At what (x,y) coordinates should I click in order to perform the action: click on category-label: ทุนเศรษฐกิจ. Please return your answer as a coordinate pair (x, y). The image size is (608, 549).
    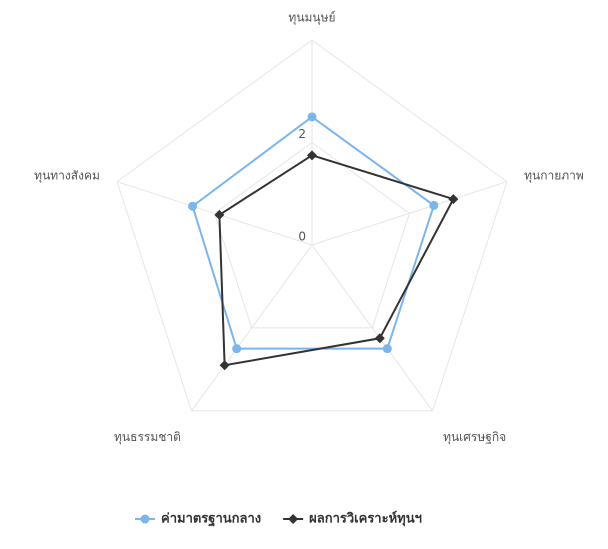
    Looking at the image, I should click on (474, 437).